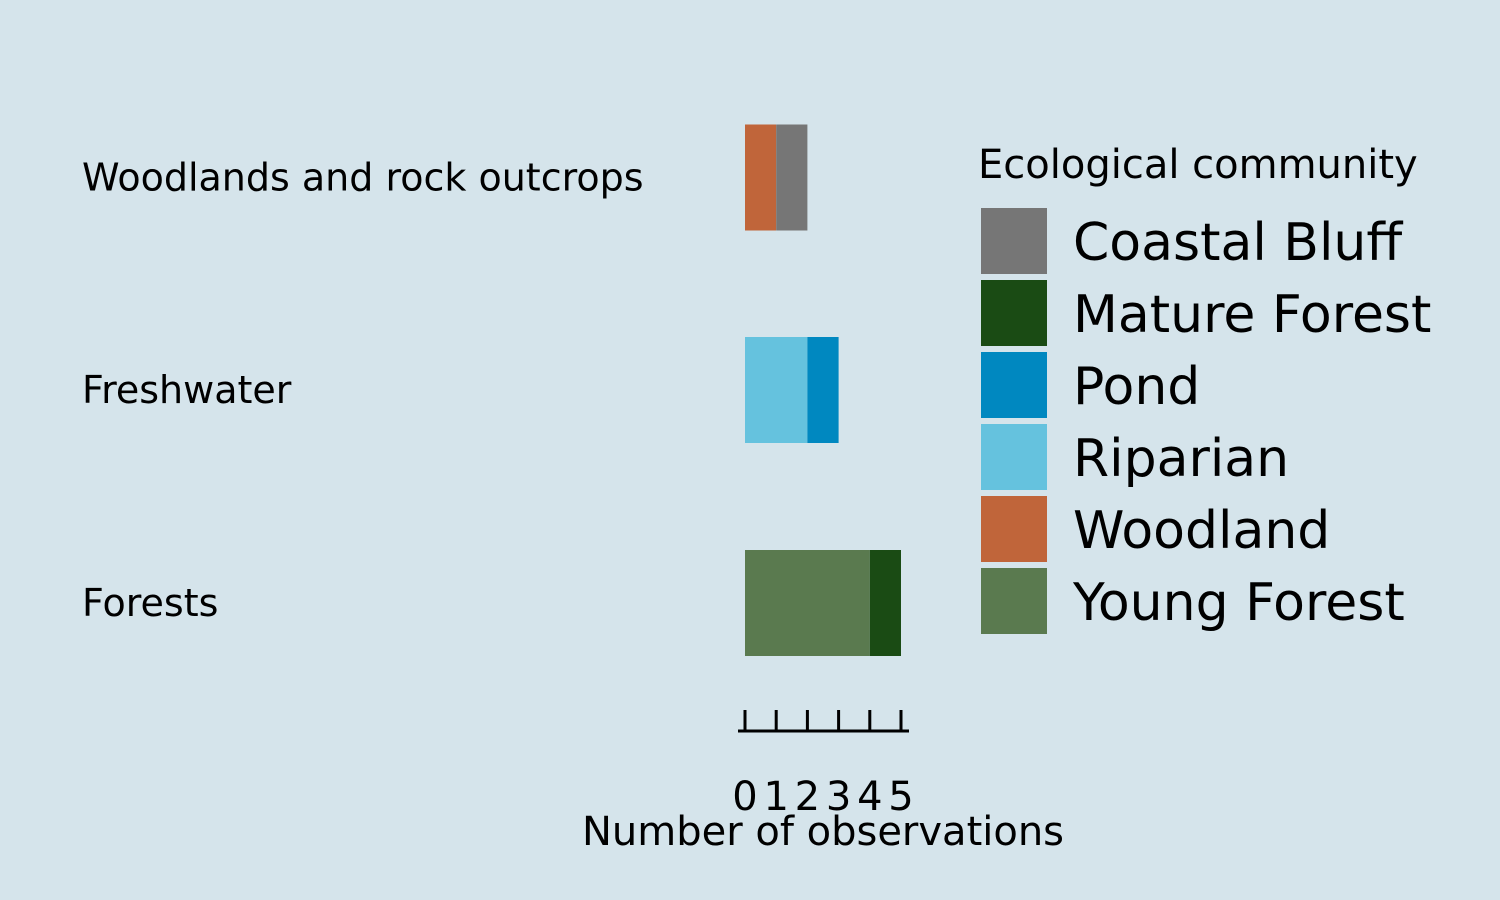 The height and width of the screenshot is (900, 1500). What do you see at coordinates (775, 797) in the screenshot?
I see `x-tick-label: 1` at bounding box center [775, 797].